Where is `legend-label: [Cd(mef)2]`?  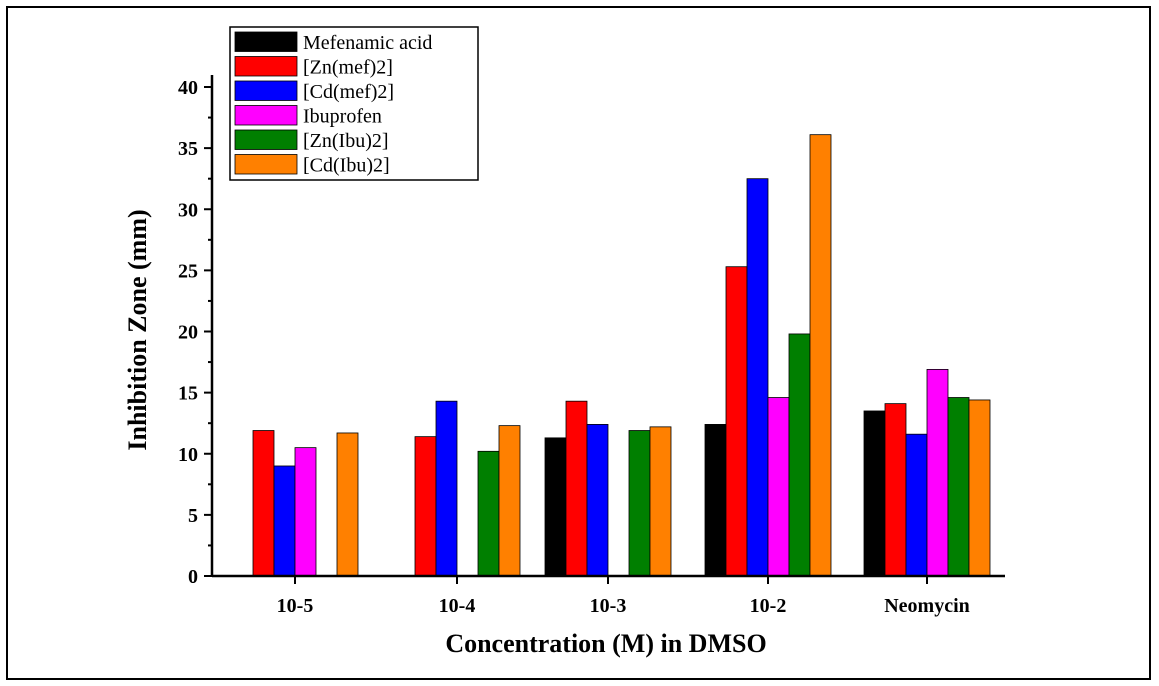 legend-label: [Cd(mef)2] is located at coordinates (348, 92).